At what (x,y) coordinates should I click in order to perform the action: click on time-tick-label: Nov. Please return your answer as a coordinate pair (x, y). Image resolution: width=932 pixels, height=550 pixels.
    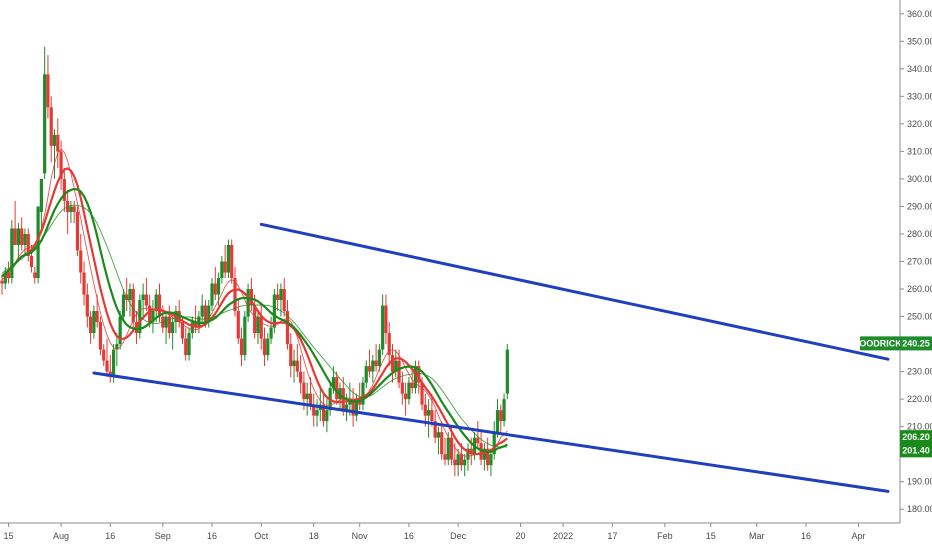
    Looking at the image, I should click on (360, 536).